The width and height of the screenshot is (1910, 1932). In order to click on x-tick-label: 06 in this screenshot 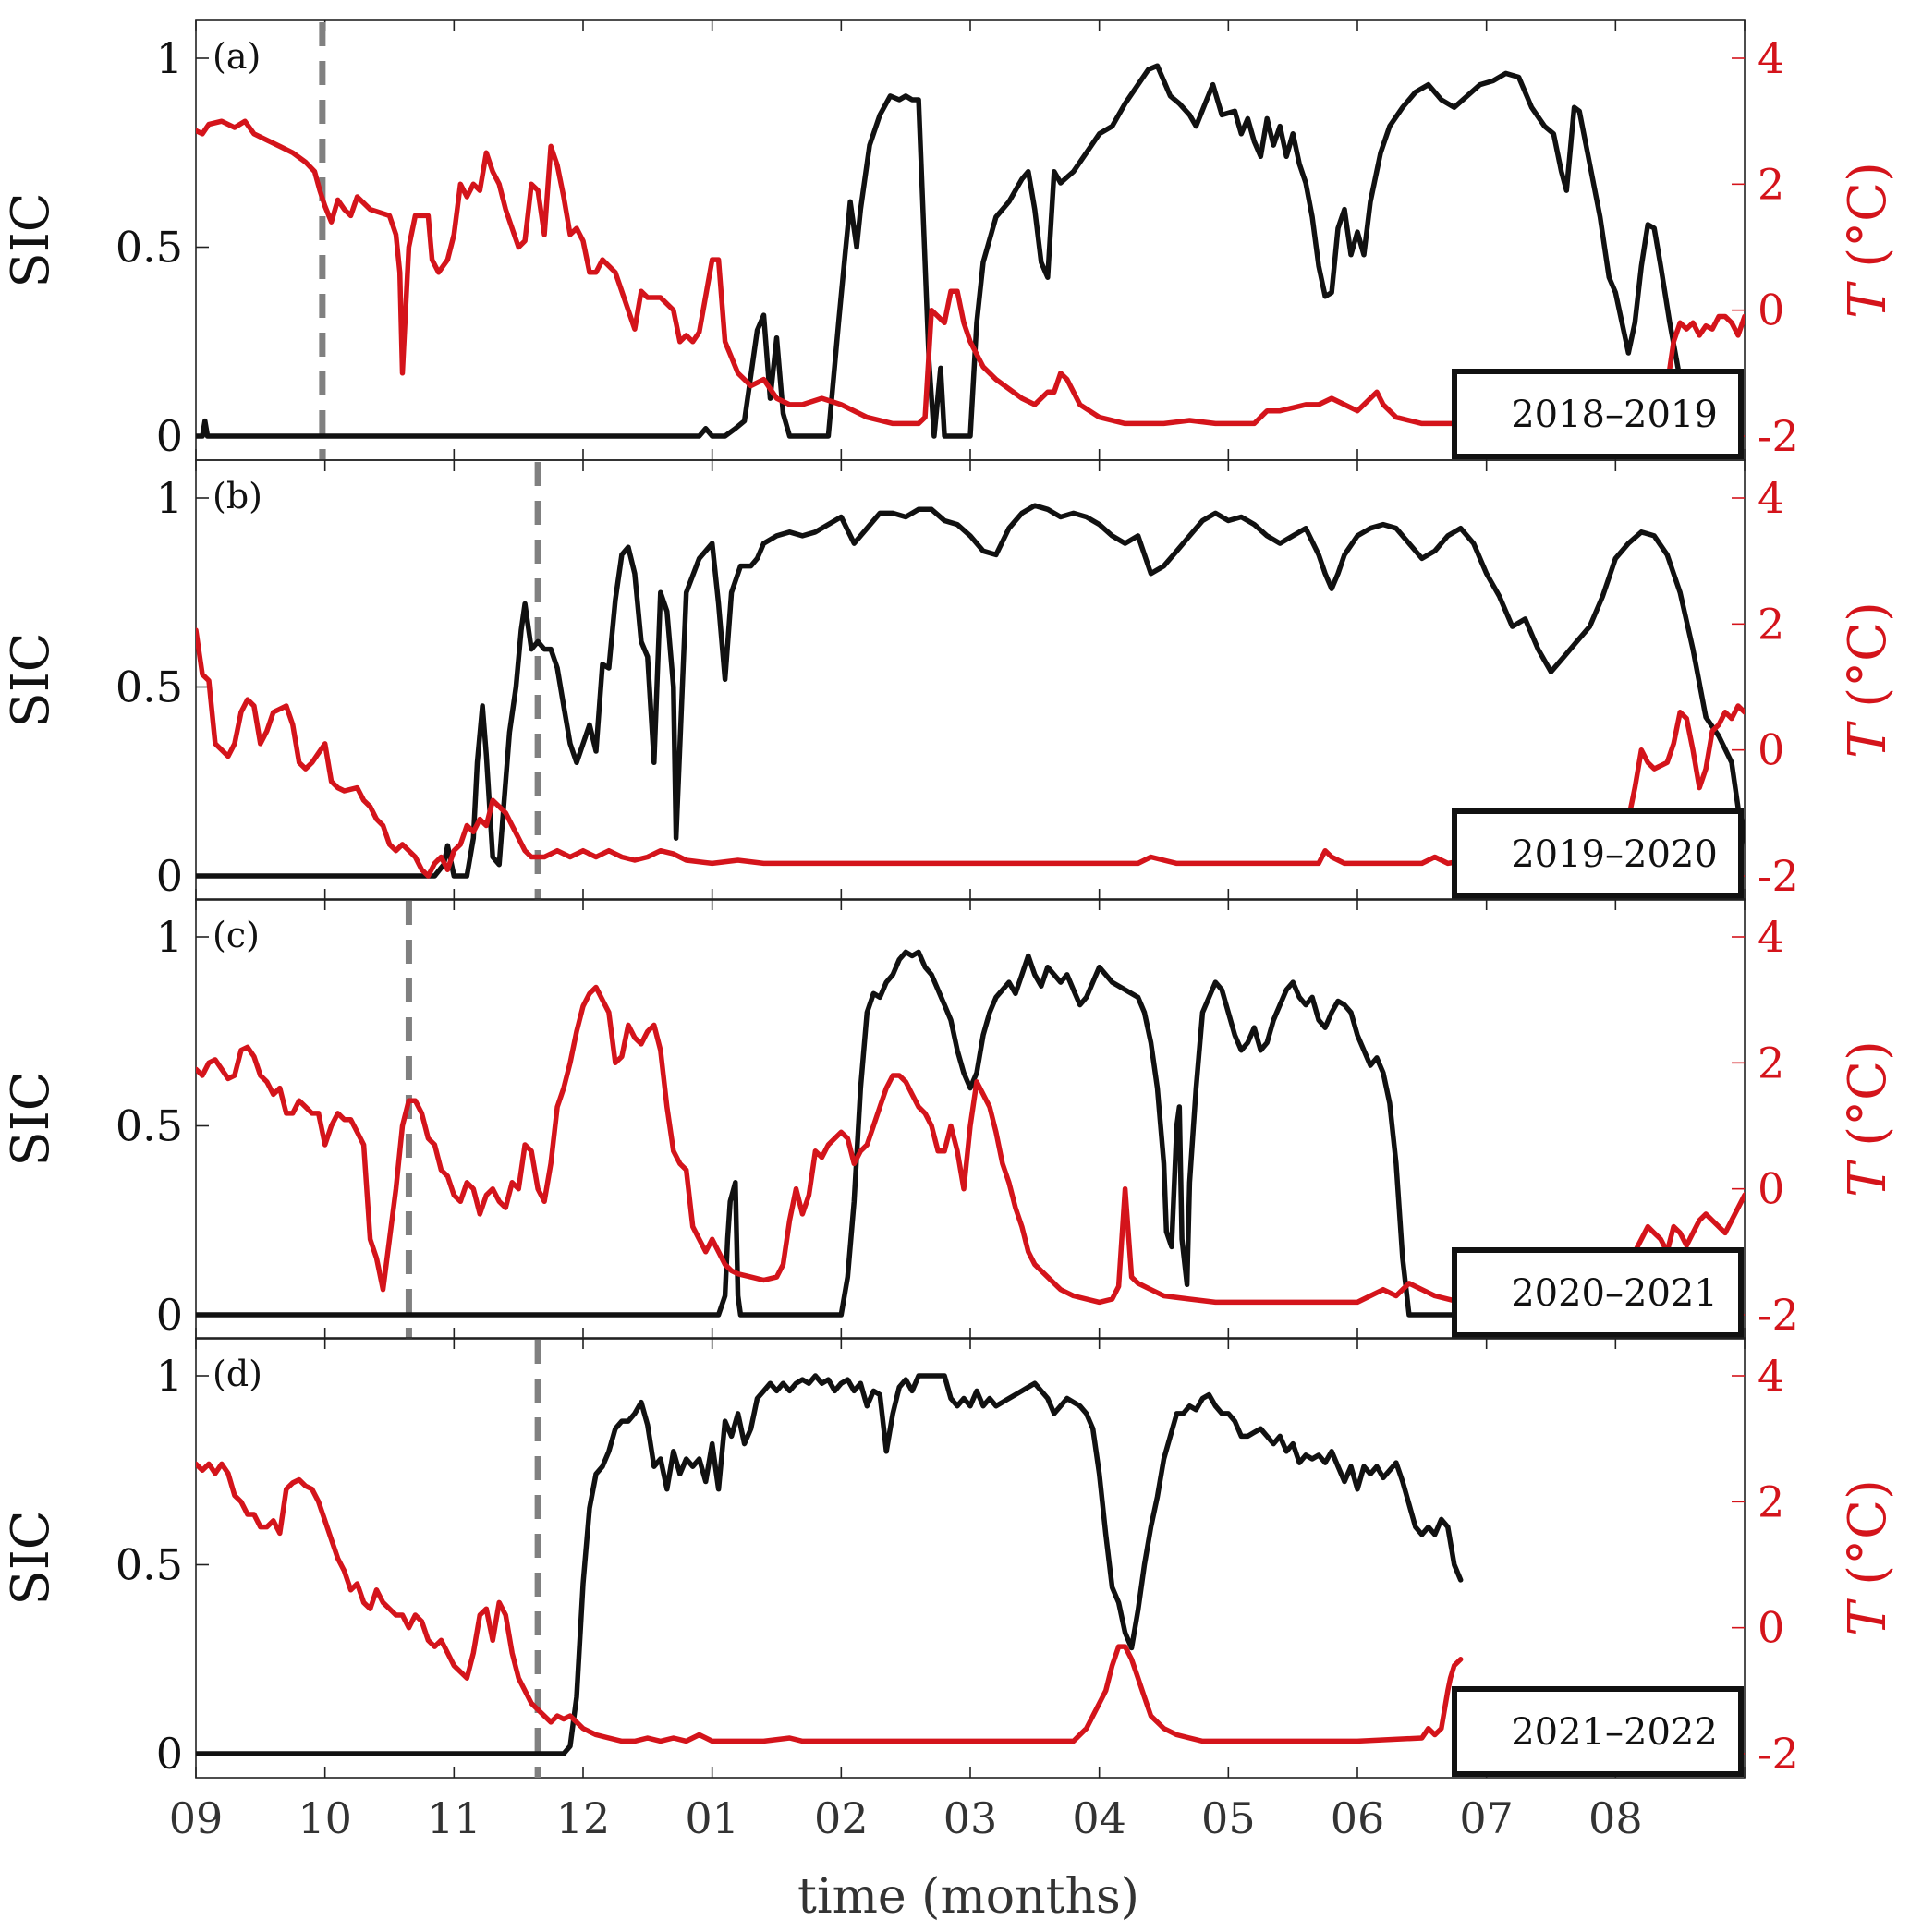, I will do `click(1358, 1818)`.